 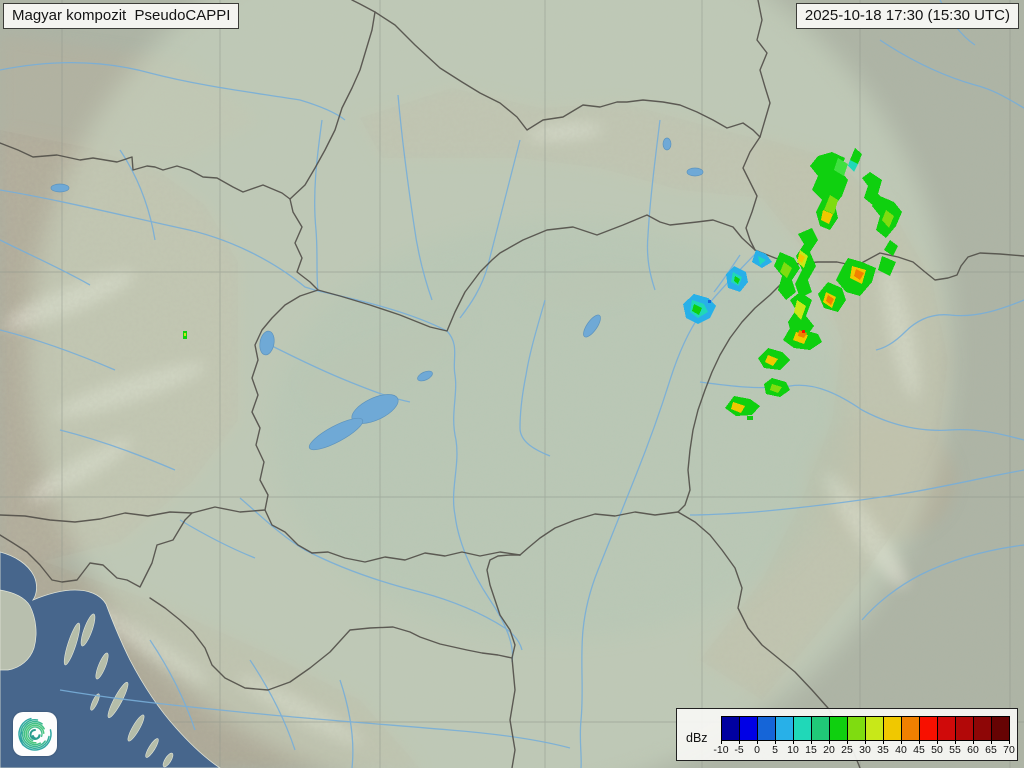 I want to click on legend-tick-label: 10, so click(x=793, y=750).